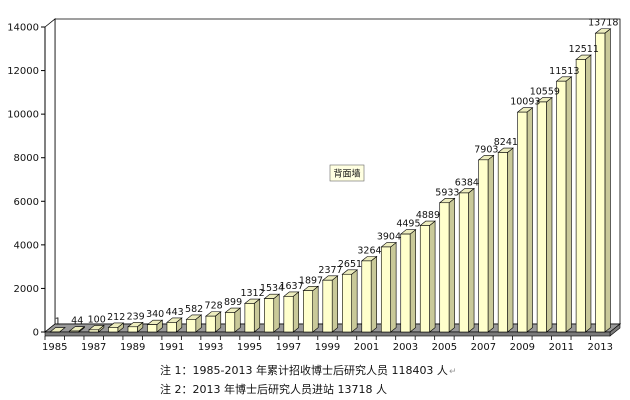  I want to click on x-tick-label: 1999, so click(327, 347).